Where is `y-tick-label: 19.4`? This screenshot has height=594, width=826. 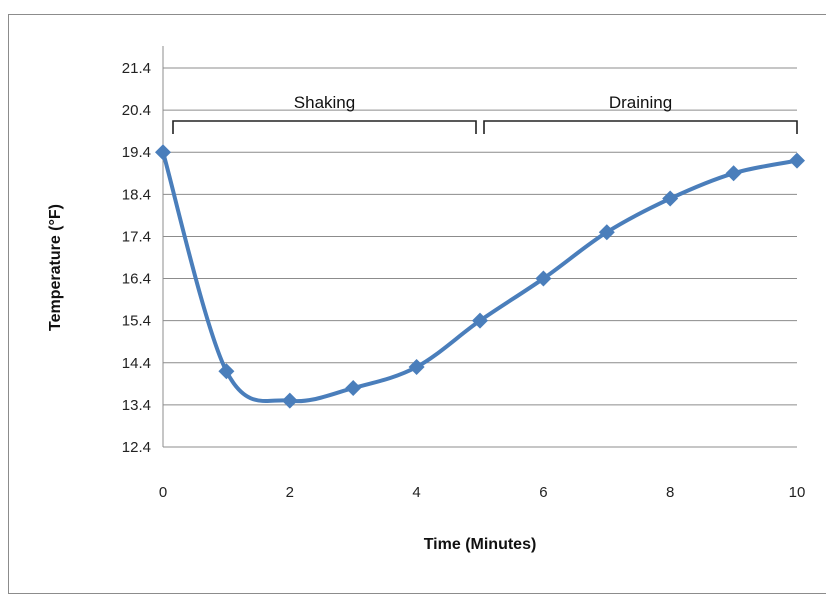
y-tick-label: 19.4 is located at coordinates (136, 152).